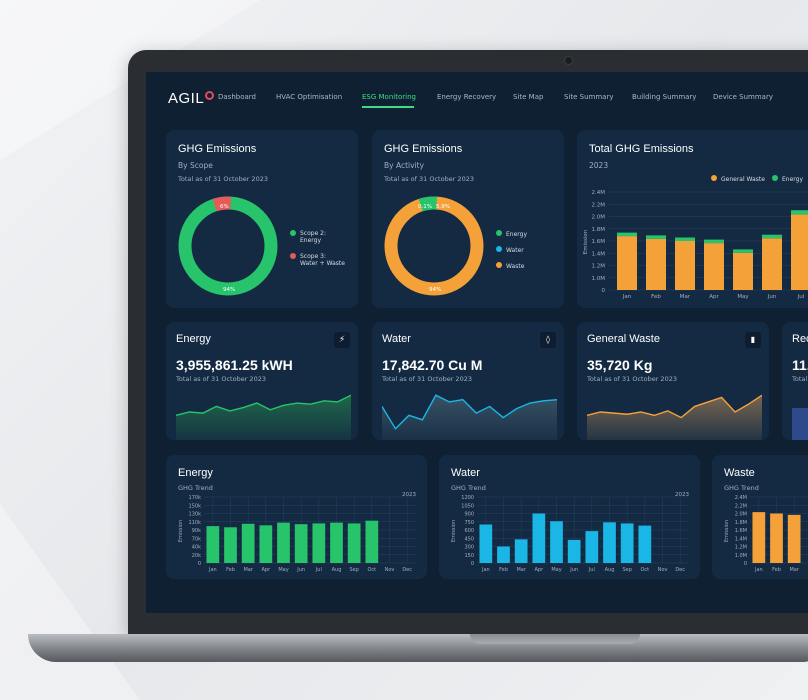  I want to click on y-tick-label: 20k, so click(196, 556).